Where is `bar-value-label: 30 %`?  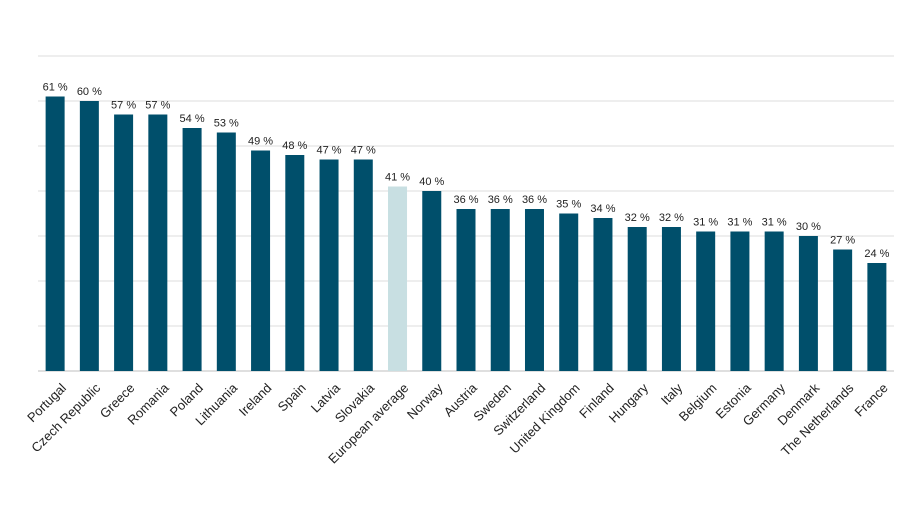
bar-value-label: 30 % is located at coordinates (808, 227).